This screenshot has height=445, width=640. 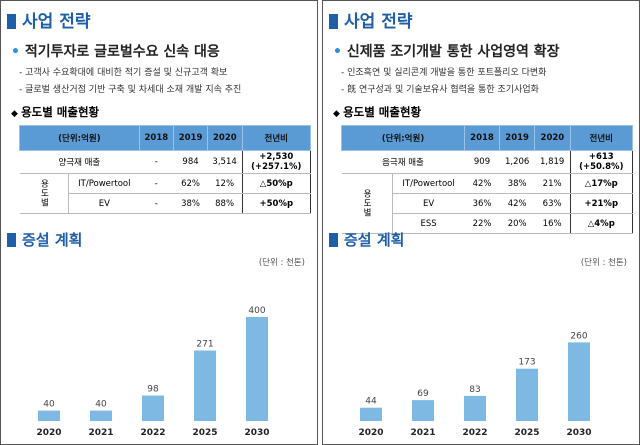 I want to click on subtitle: 신제품 조기개발 통한 사업영역 확장, so click(x=446, y=51).